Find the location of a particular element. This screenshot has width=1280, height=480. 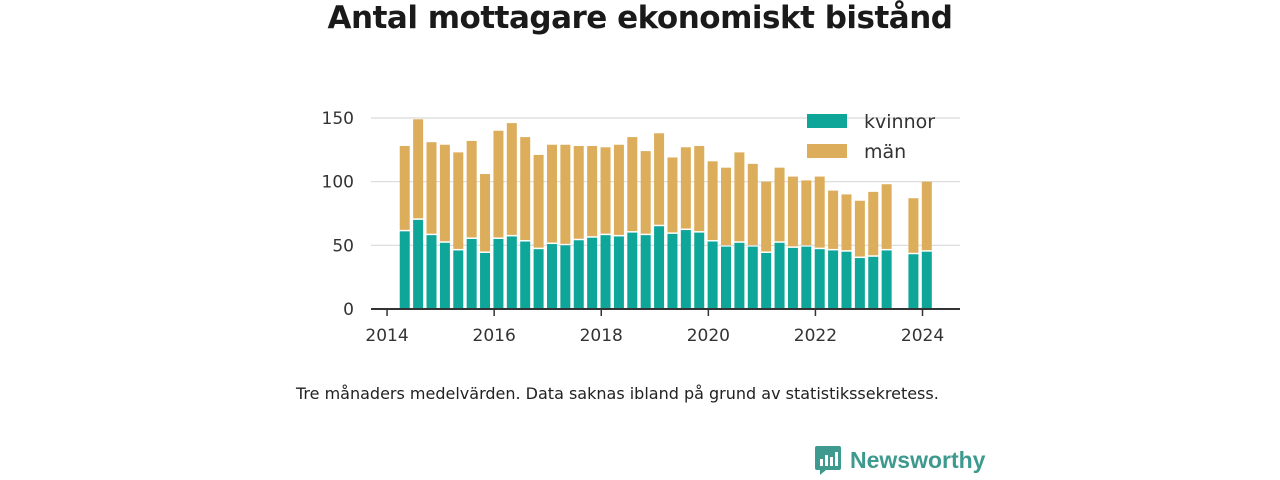

y-tick-label: 0 is located at coordinates (348, 310).